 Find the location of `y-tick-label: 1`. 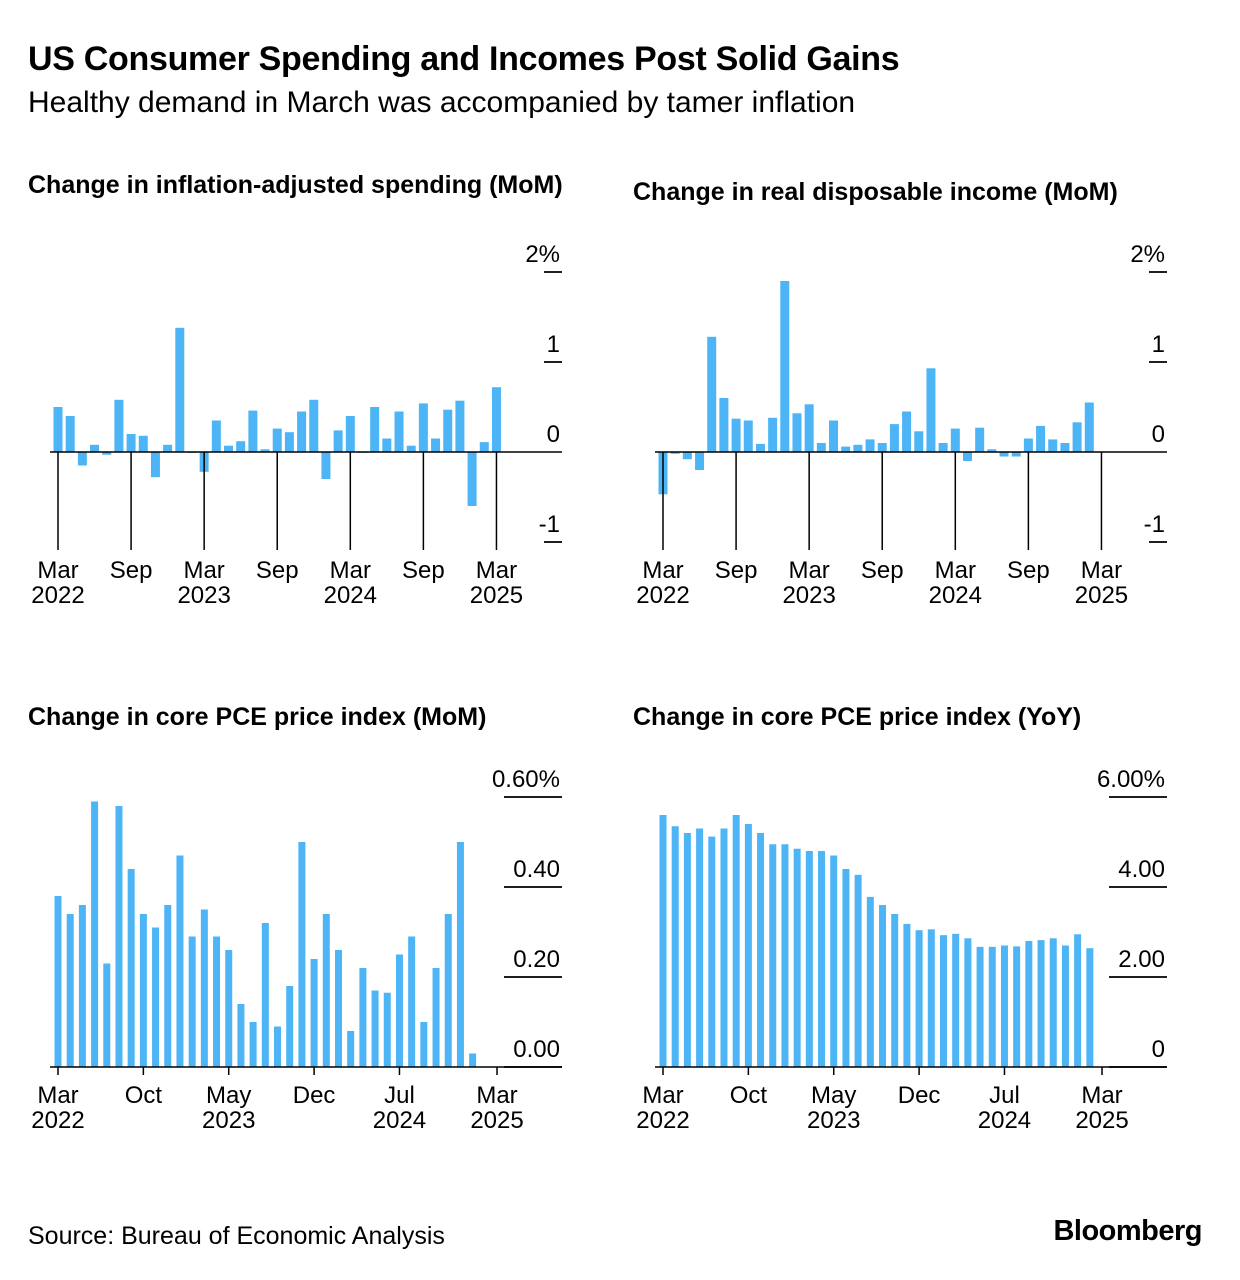

y-tick-label: 1 is located at coordinates (553, 344).